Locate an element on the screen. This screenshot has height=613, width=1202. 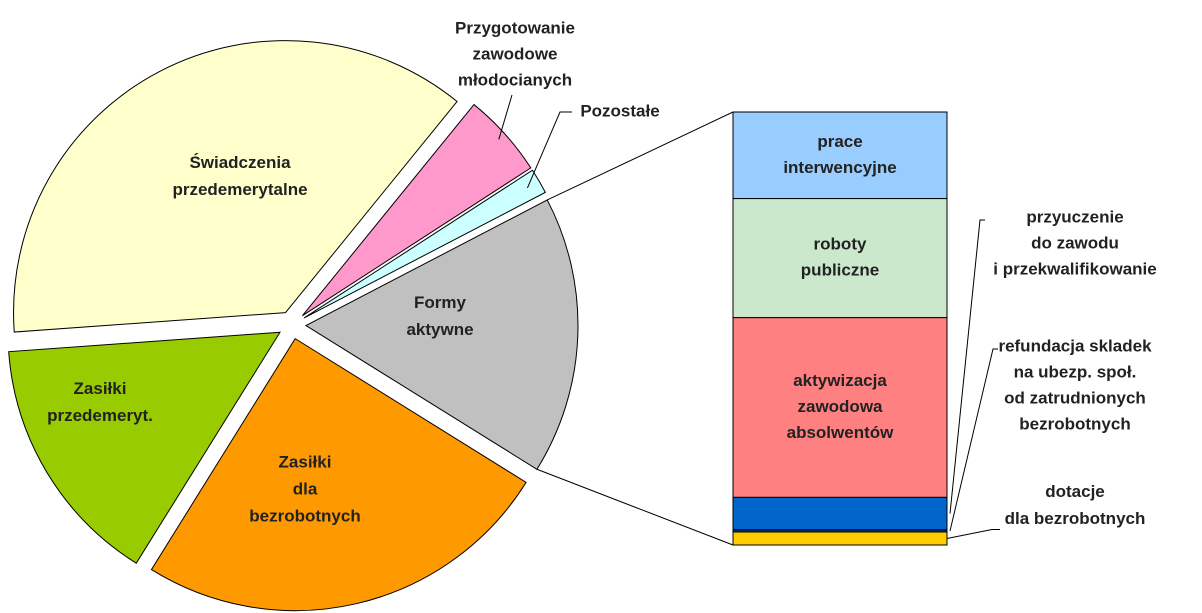
label: aktywizacja is located at coordinates (840, 380).